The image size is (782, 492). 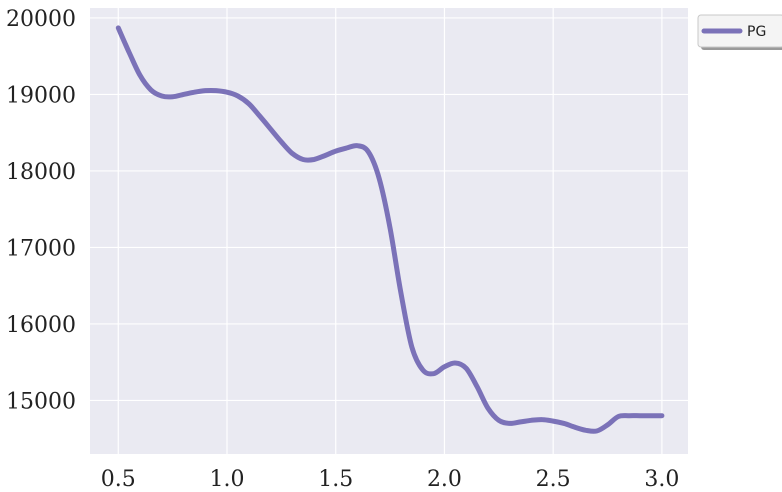 What do you see at coordinates (335, 479) in the screenshot?
I see `x-tick-label: 1.5` at bounding box center [335, 479].